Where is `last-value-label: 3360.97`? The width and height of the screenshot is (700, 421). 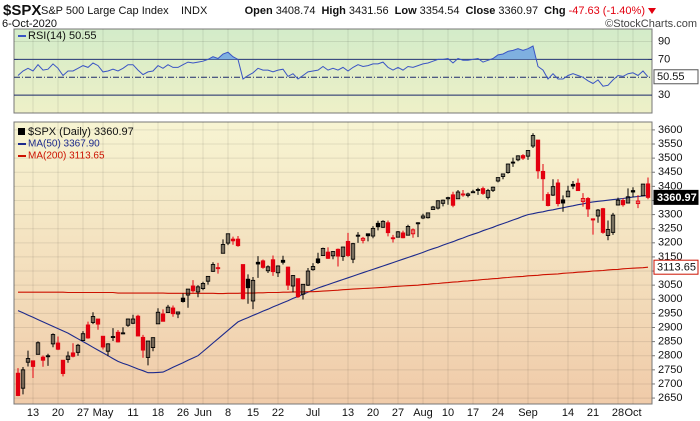 last-value-label: 3360.97 is located at coordinates (677, 198).